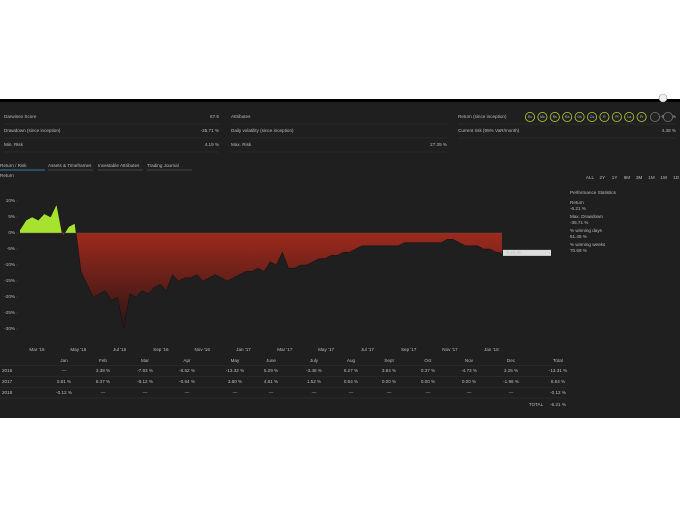 Image resolution: width=680 pixels, height=517 pixels. What do you see at coordinates (70, 165) in the screenshot?
I see `tab: Assets & Timeframes` at bounding box center [70, 165].